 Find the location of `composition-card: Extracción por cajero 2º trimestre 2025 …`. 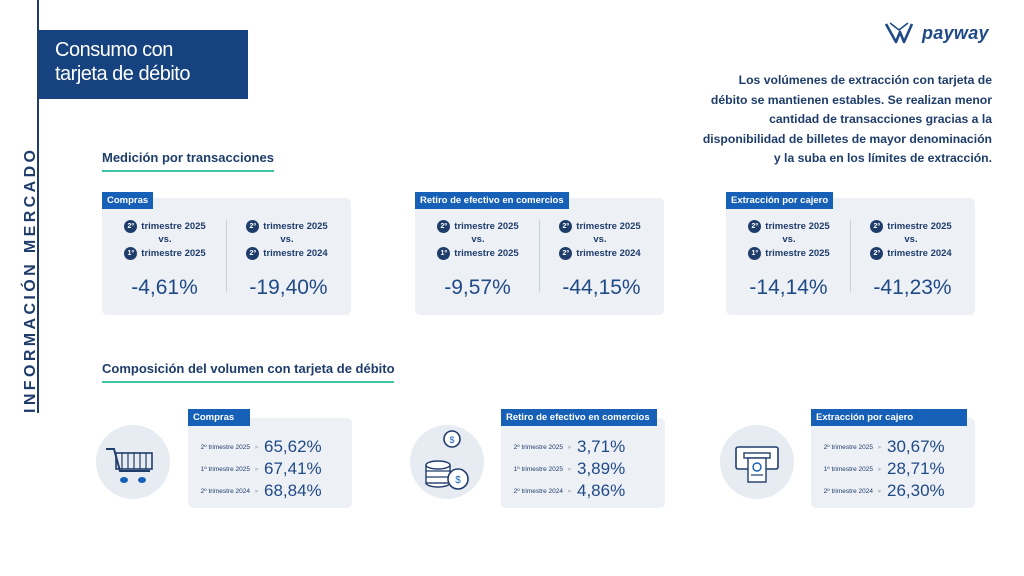

composition-card: Extracción por cajero 2º trimestre 2025 … is located at coordinates (893, 458).